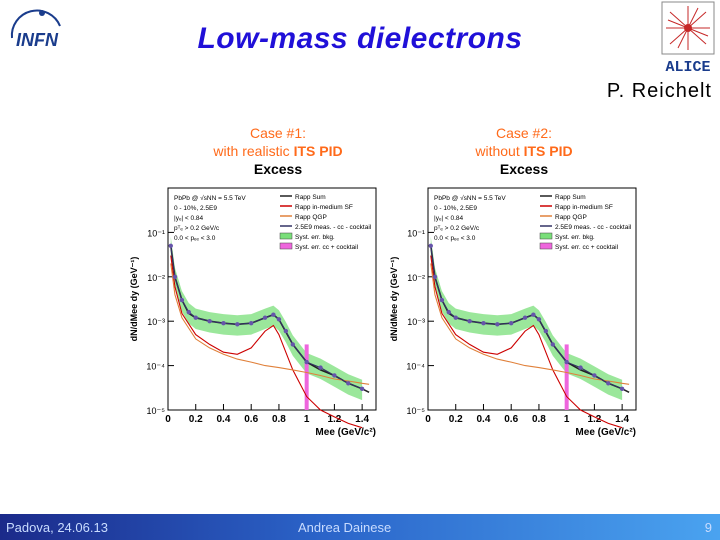 The image size is (720, 540). What do you see at coordinates (688, 38) in the screenshot?
I see `alice-logo: ALICE` at bounding box center [688, 38].